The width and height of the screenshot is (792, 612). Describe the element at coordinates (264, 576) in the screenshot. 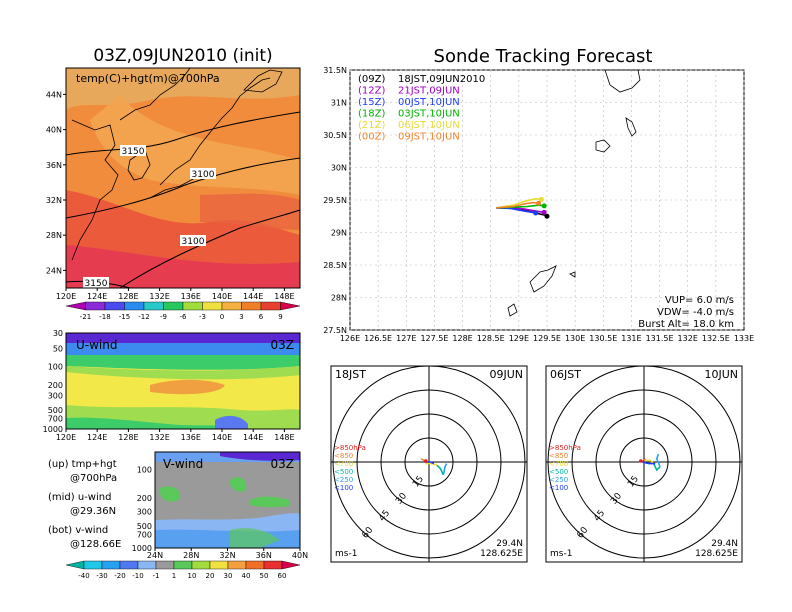

I see `colorbar-label: 50` at that location.